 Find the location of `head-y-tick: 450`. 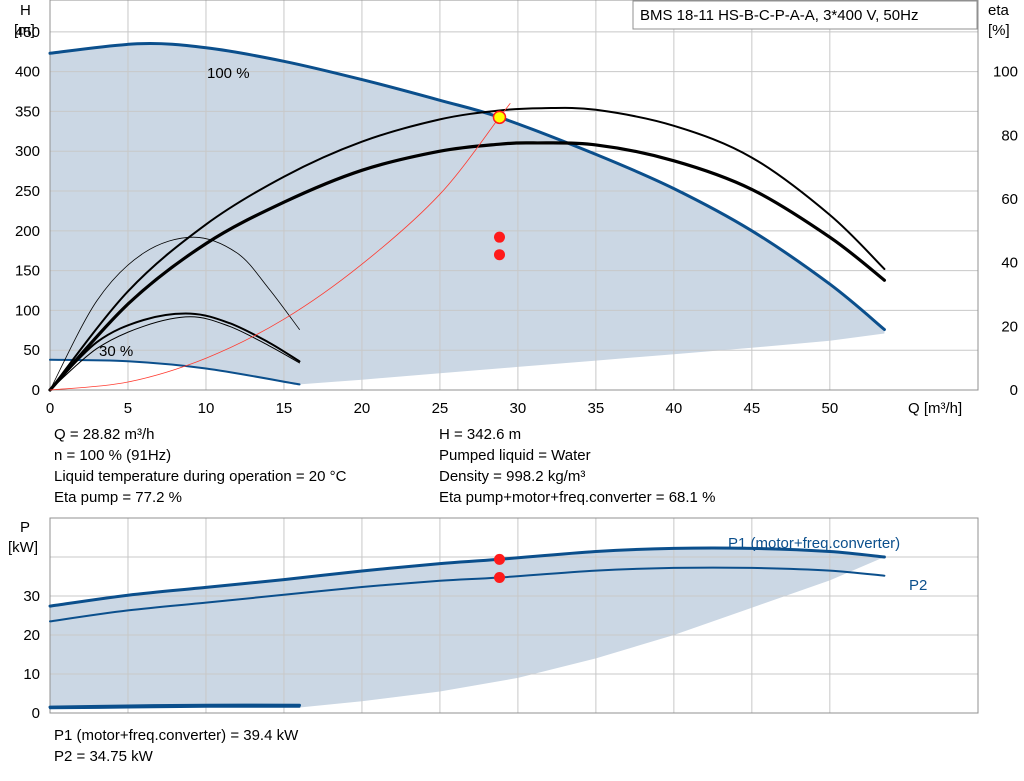

head-y-tick: 450 is located at coordinates (27, 32).